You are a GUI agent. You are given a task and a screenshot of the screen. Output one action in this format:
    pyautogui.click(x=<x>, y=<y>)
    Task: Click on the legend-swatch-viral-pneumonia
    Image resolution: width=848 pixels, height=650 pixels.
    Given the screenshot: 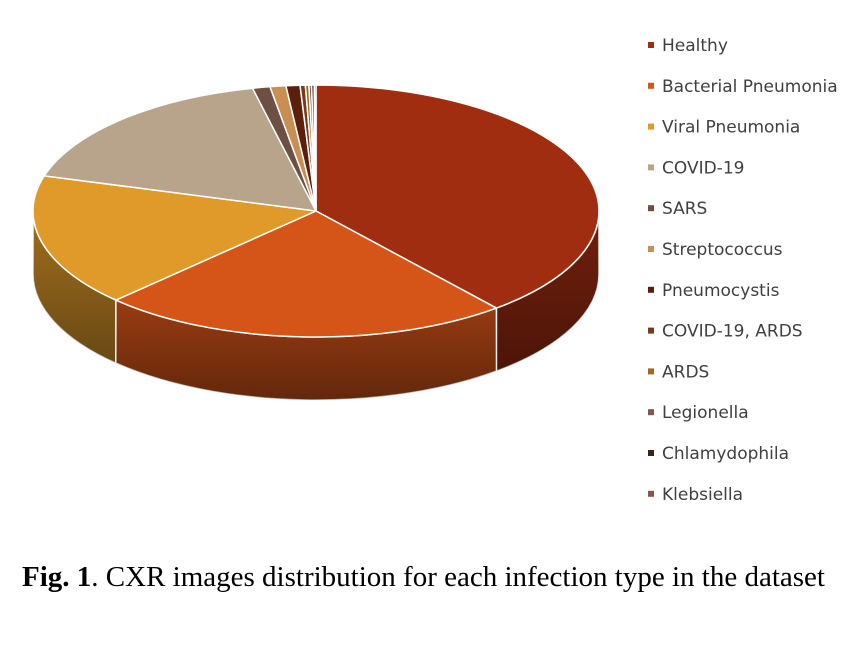 What is the action you would take?
    pyautogui.click(x=651, y=126)
    